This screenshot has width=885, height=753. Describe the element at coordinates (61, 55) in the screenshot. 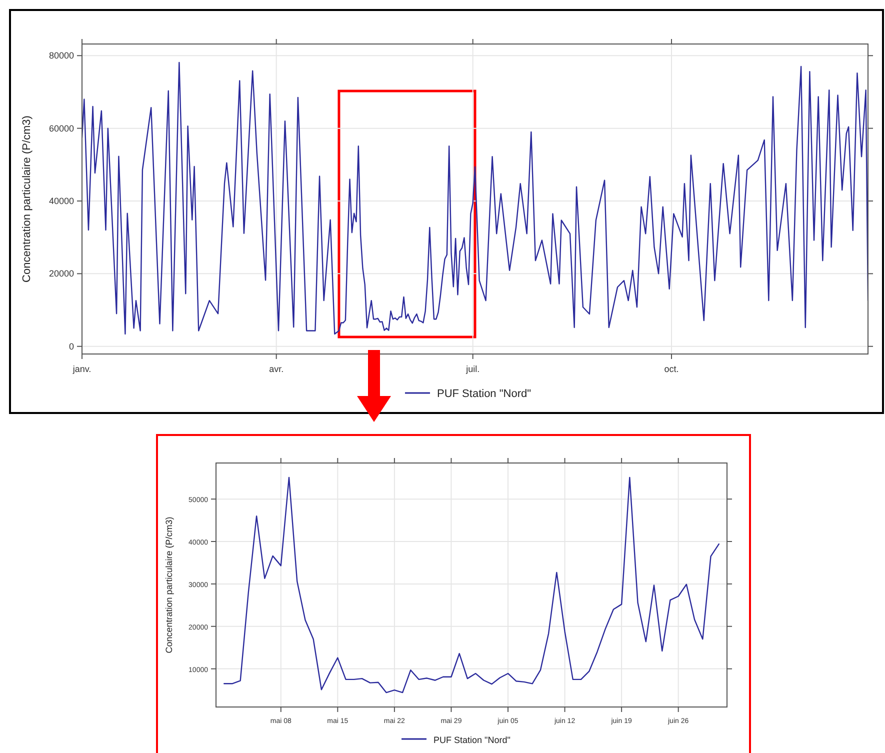

I see `y-tick-label: 80000` at that location.